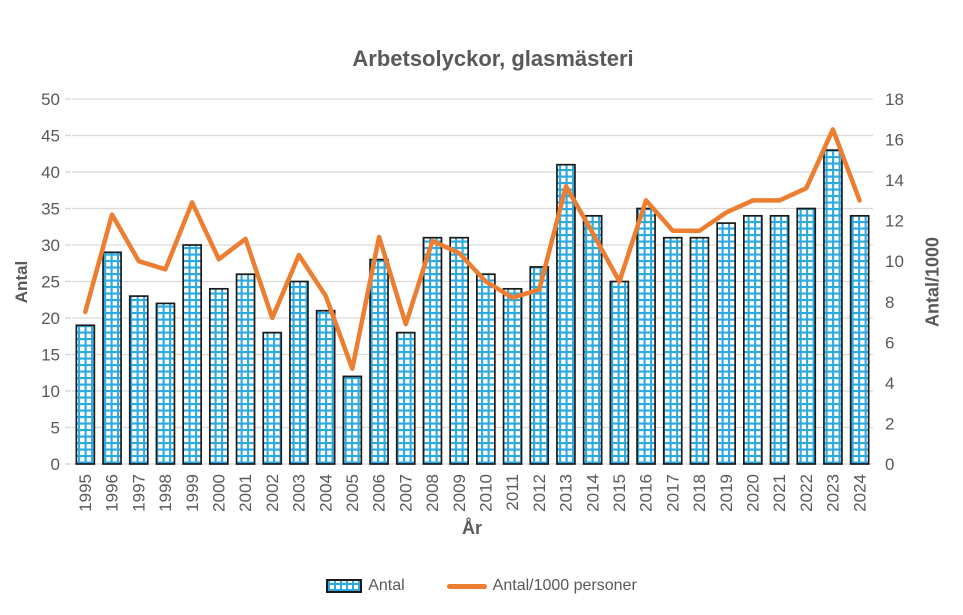  I want to click on y-left-tick-label: 15, so click(50, 355).